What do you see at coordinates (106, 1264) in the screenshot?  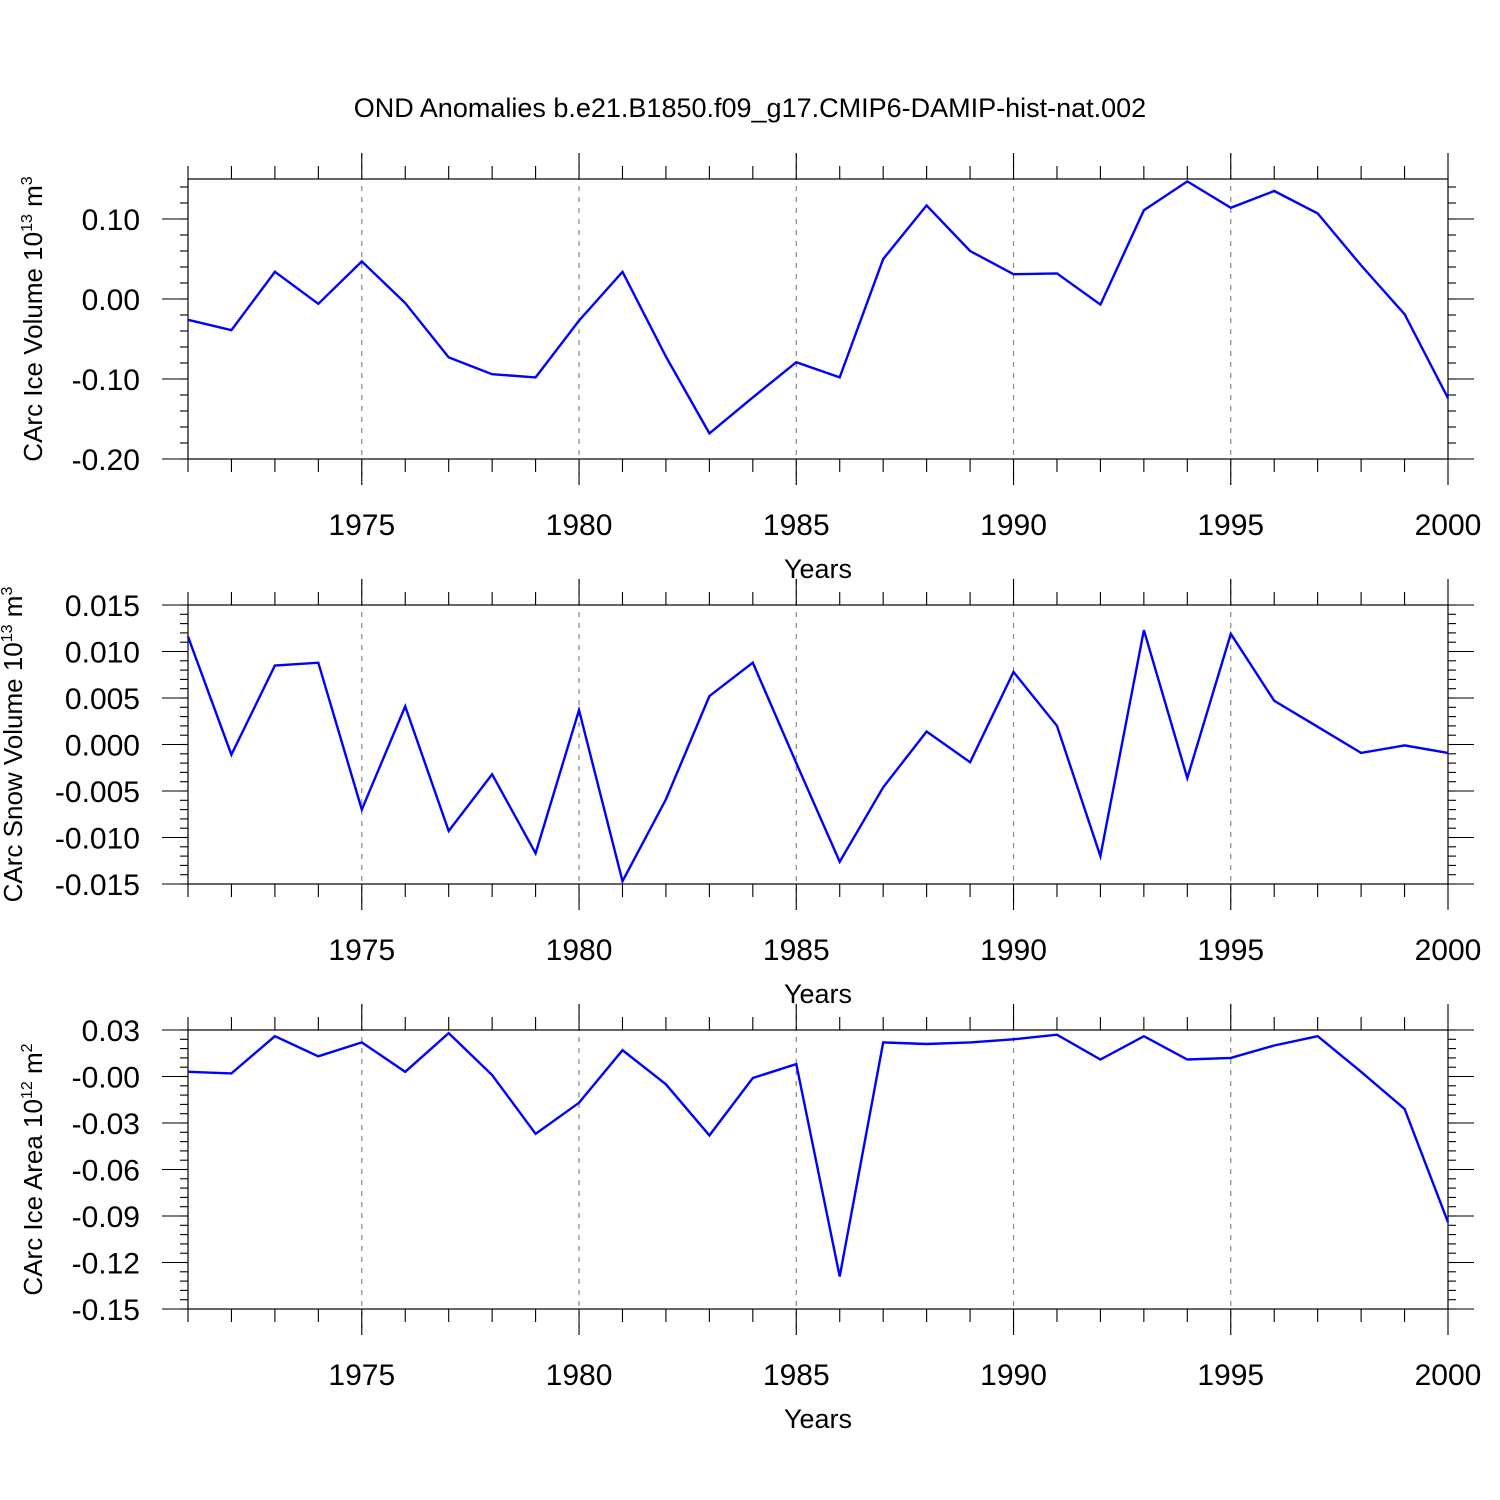 I see `y-tick-label: -0.12` at bounding box center [106, 1264].